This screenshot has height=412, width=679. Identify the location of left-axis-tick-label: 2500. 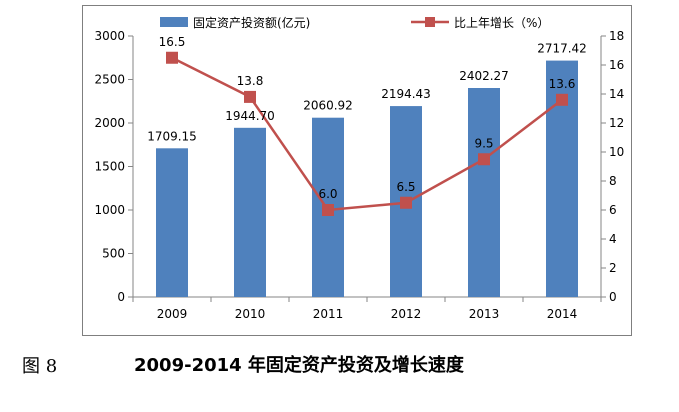
(109, 80).